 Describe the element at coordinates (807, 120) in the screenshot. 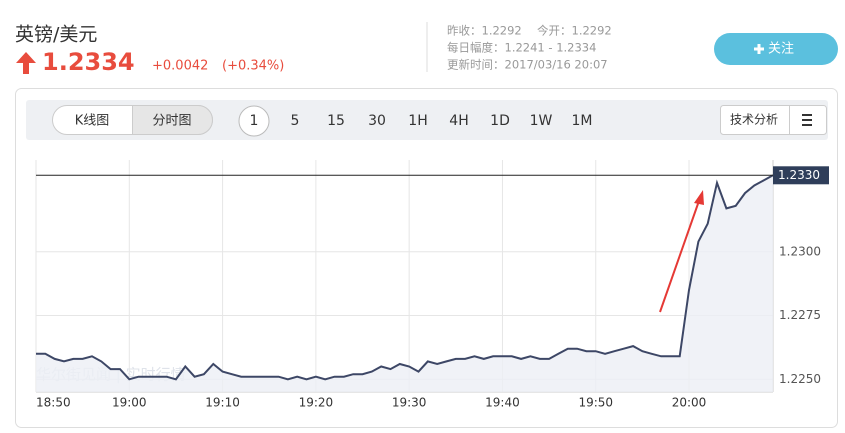

I see `list-icon` at that location.